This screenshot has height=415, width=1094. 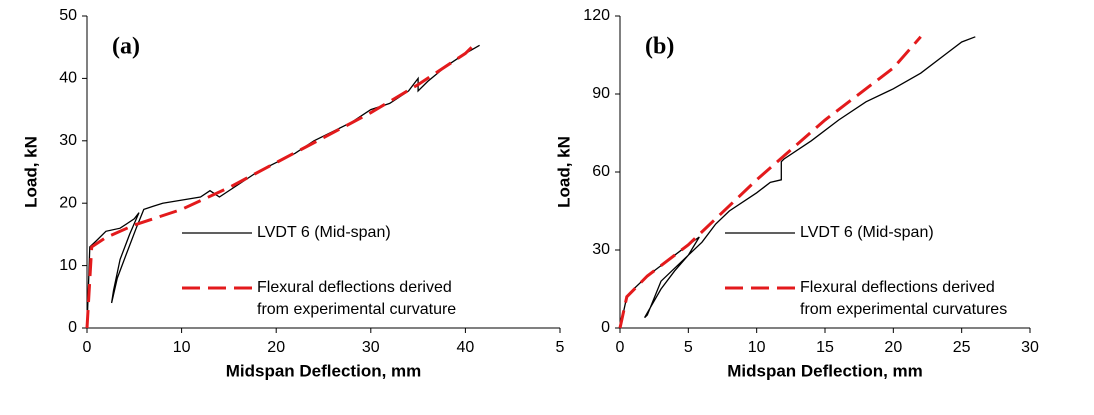 What do you see at coordinates (68, 15) in the screenshot?
I see `y-tick-label: 50` at bounding box center [68, 15].